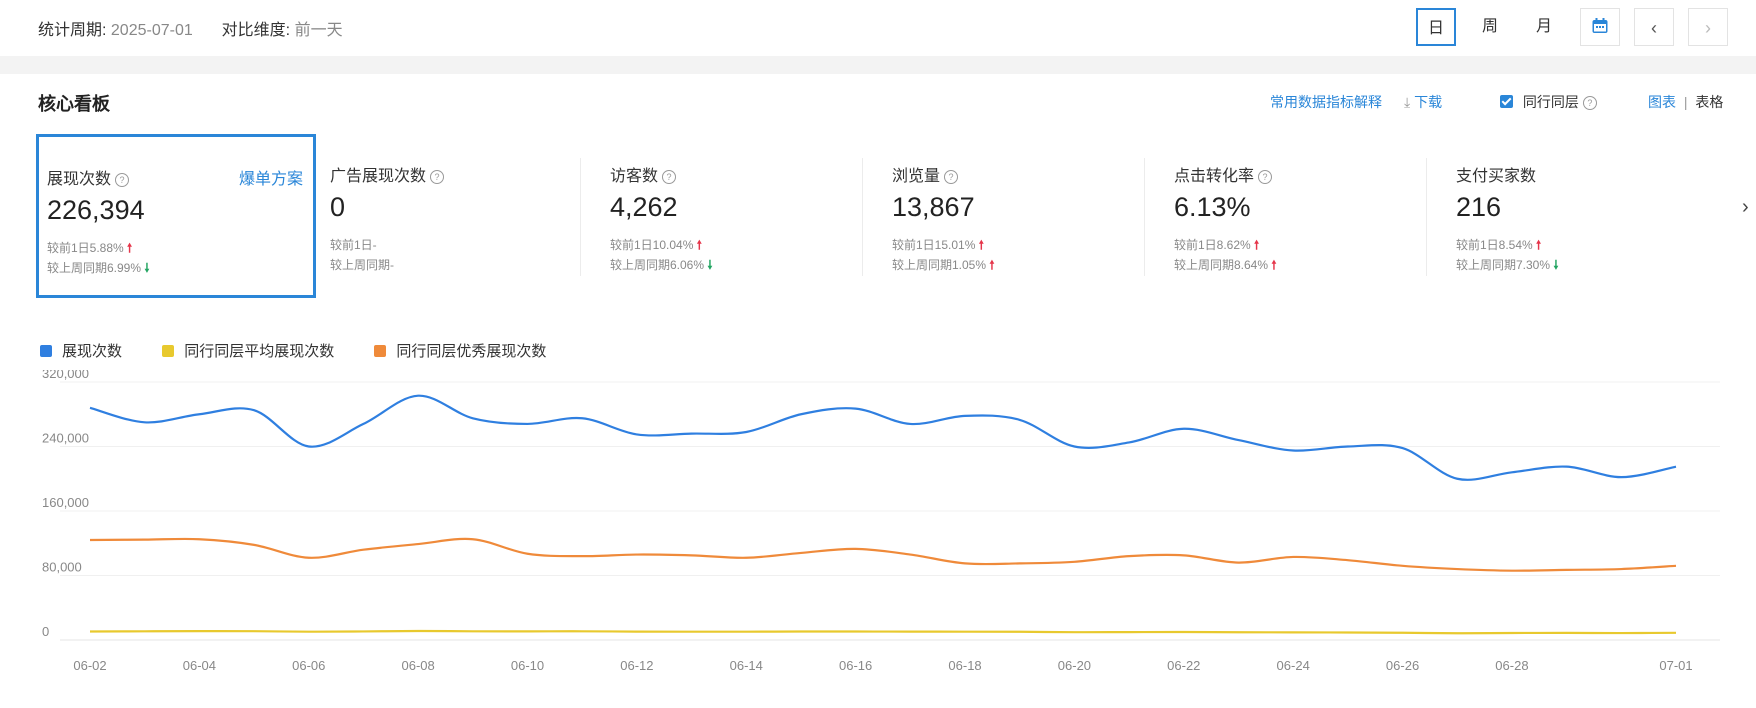  I want to click on x-tick-label: 06-16, so click(855, 665).